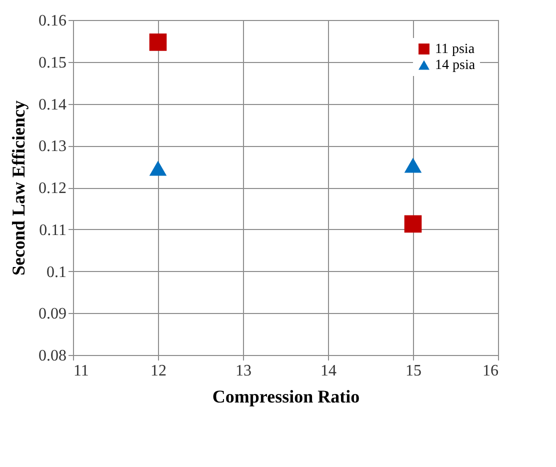 Image resolution: width=556 pixels, height=467 pixels. Describe the element at coordinates (52, 63) in the screenshot. I see `y-tick-label: 0.15` at that location.